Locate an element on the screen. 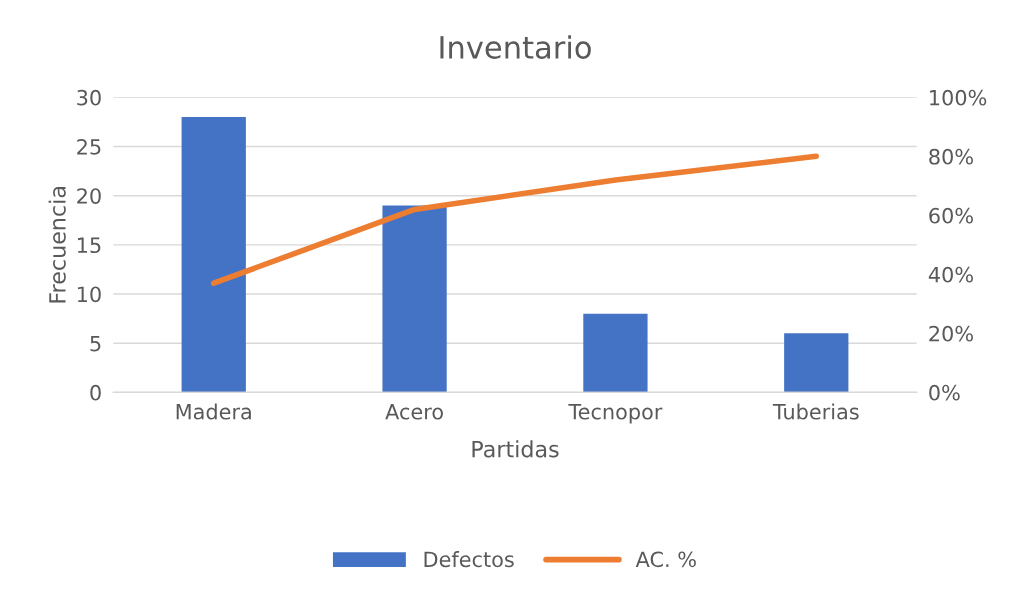  y2-tick-label: 40% is located at coordinates (950, 274).